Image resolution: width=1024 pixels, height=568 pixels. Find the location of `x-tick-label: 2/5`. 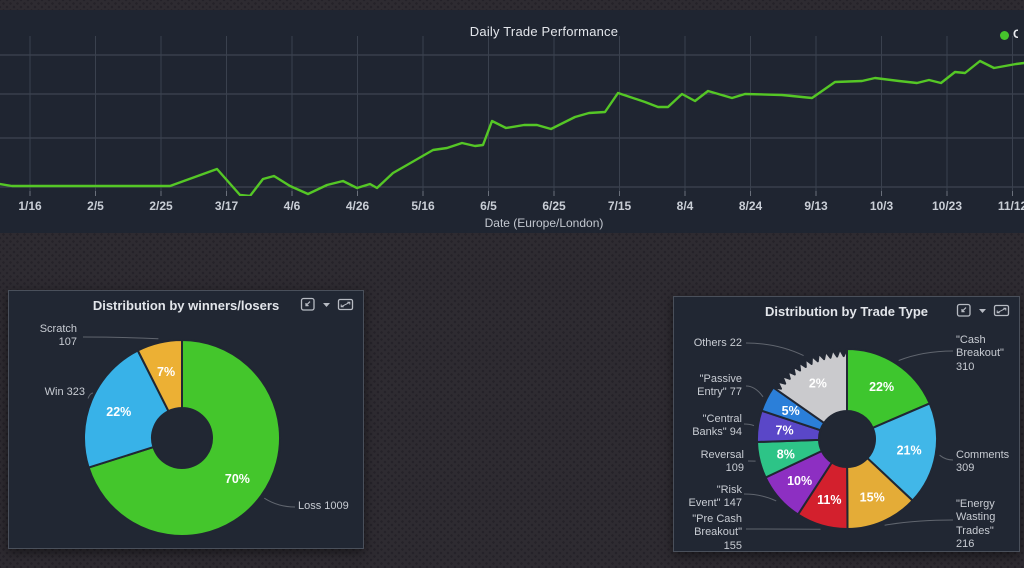

x-tick-label: 2/5 is located at coordinates (95, 206).